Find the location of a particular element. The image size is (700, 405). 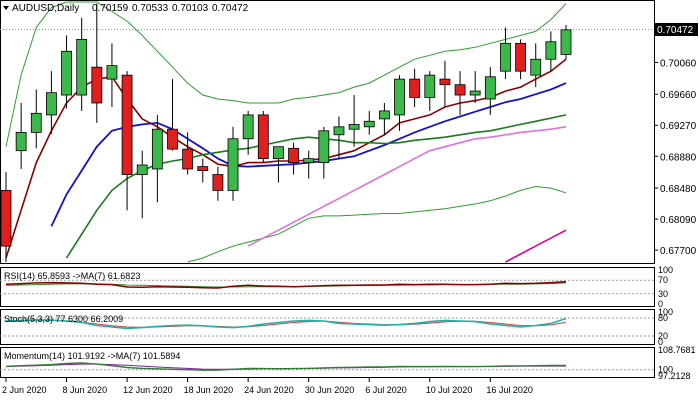

stoch-tick-label: 20 is located at coordinates (663, 336).